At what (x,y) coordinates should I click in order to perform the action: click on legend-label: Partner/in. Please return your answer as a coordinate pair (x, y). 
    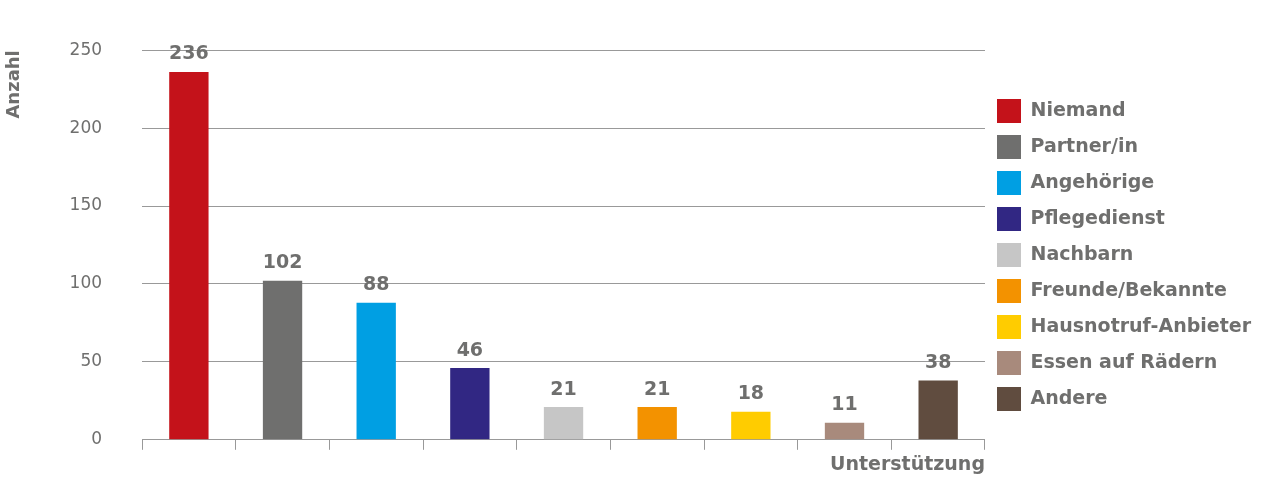
    Looking at the image, I should click on (1084, 144).